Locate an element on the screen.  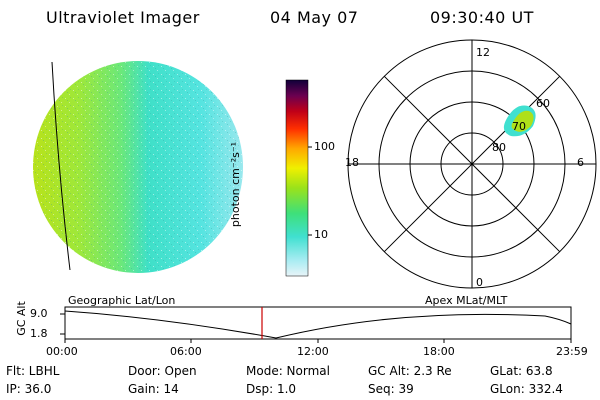
status-door: Door: Open is located at coordinates (162, 371).